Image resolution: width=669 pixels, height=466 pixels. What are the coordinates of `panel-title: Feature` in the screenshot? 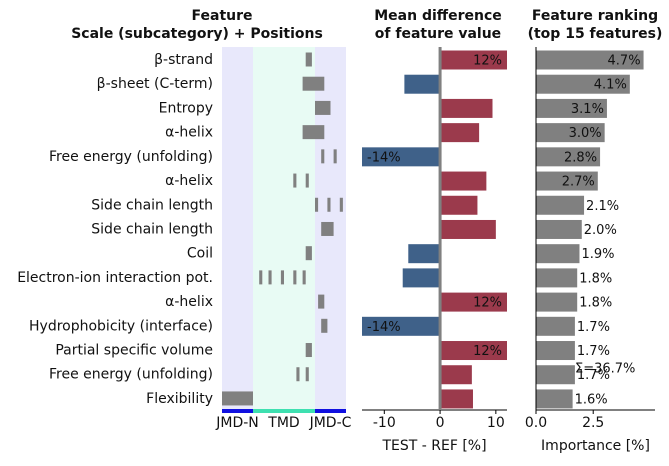 It's located at (222, 16).